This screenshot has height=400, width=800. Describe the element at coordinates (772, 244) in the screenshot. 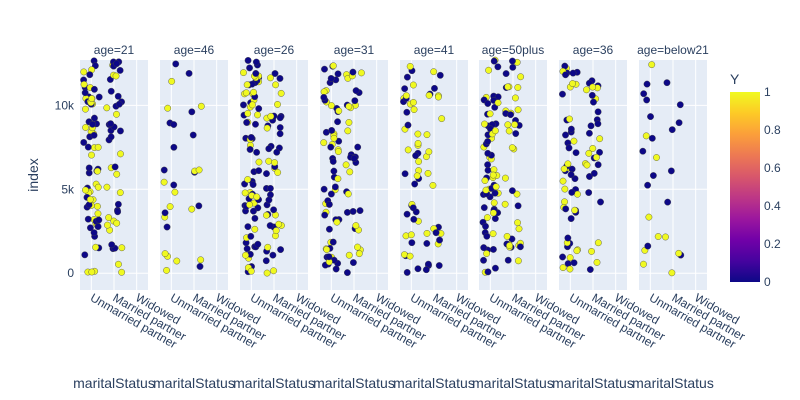

I see `colorbar-tick-label: 0.2` at that location.